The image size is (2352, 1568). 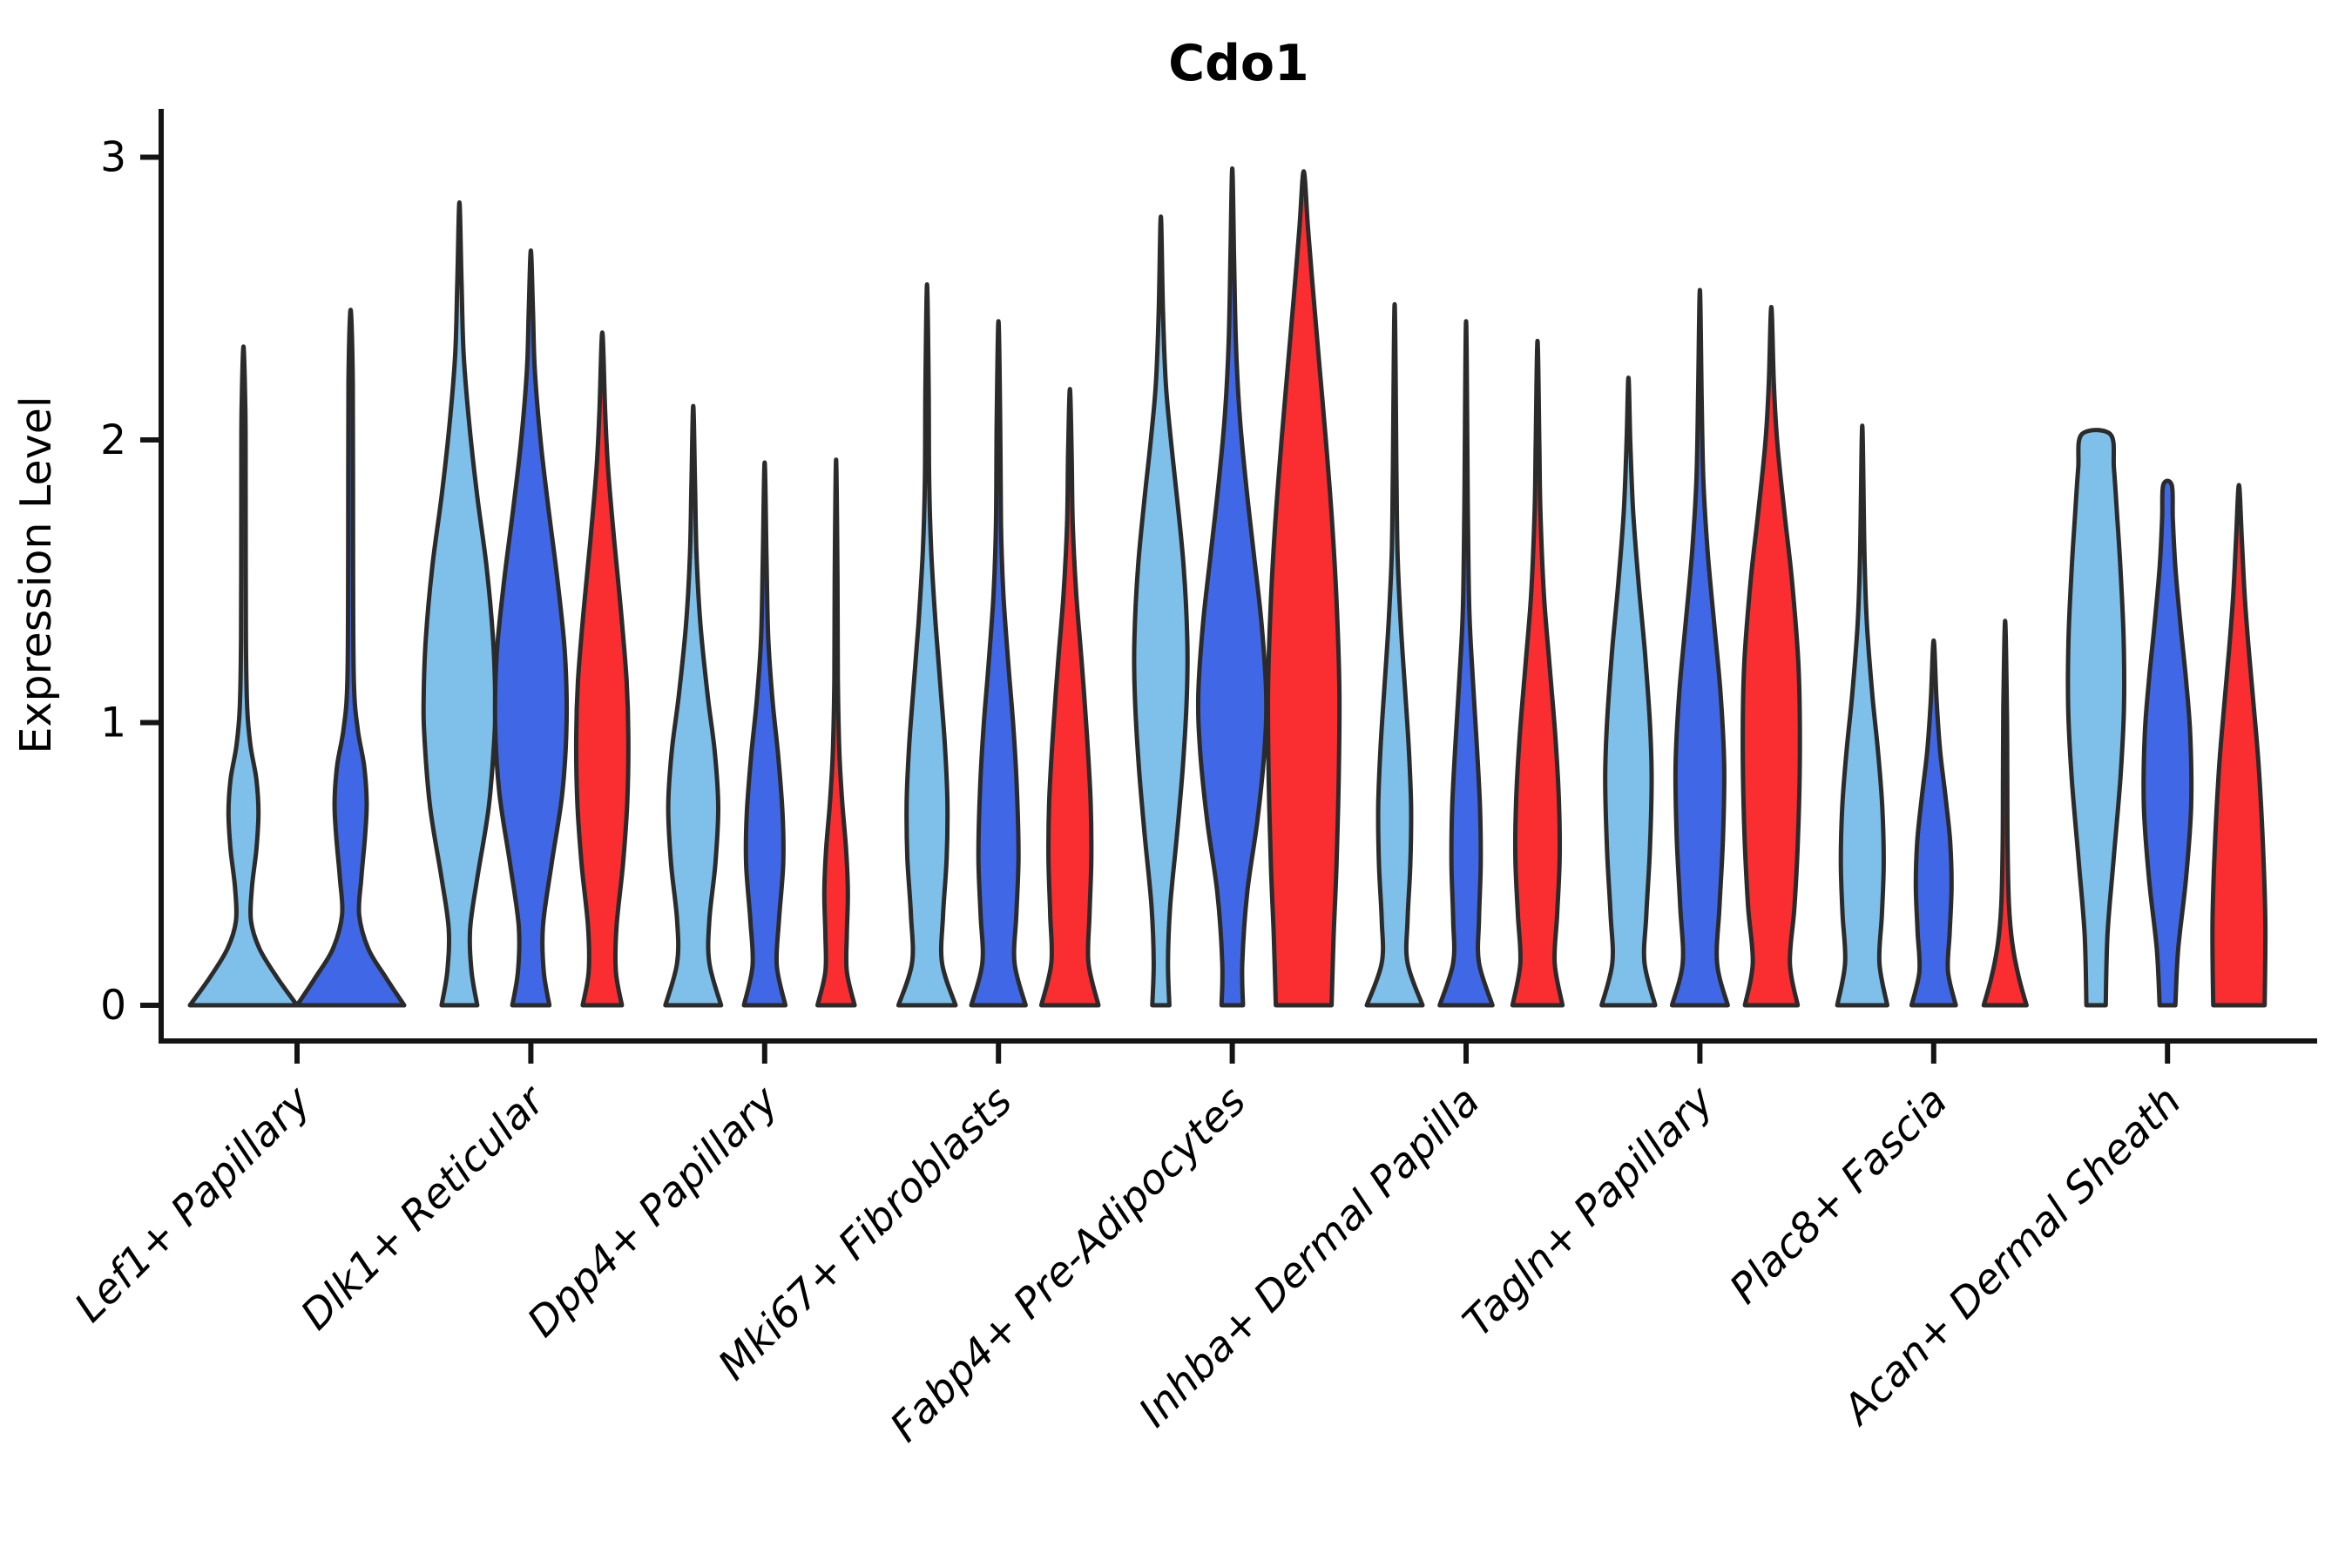 I want to click on violin-lef1-papillary-blue, so click(x=351, y=658).